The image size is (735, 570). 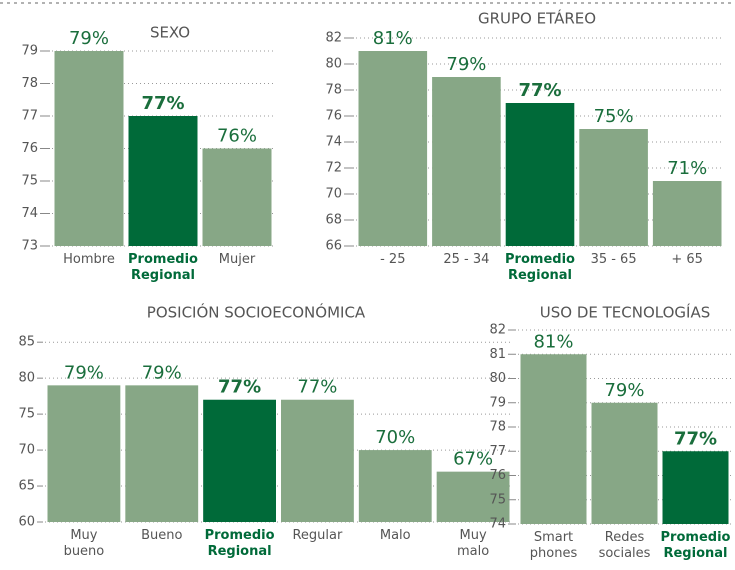 I want to click on x-tick-label: Malo, so click(x=395, y=535).